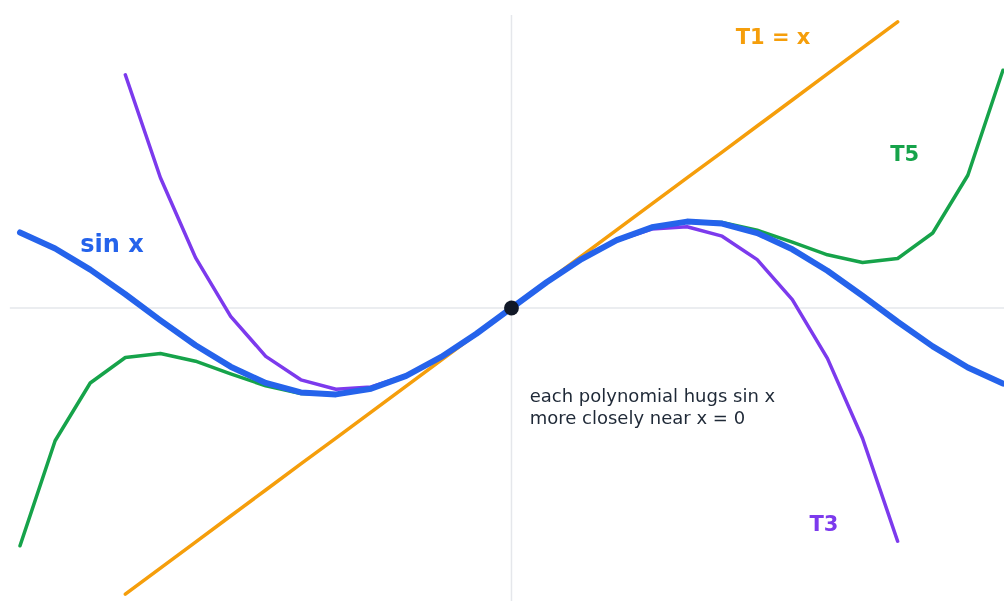 This screenshot has height=601, width=1004. I want to click on text: T3, so click(824, 524).